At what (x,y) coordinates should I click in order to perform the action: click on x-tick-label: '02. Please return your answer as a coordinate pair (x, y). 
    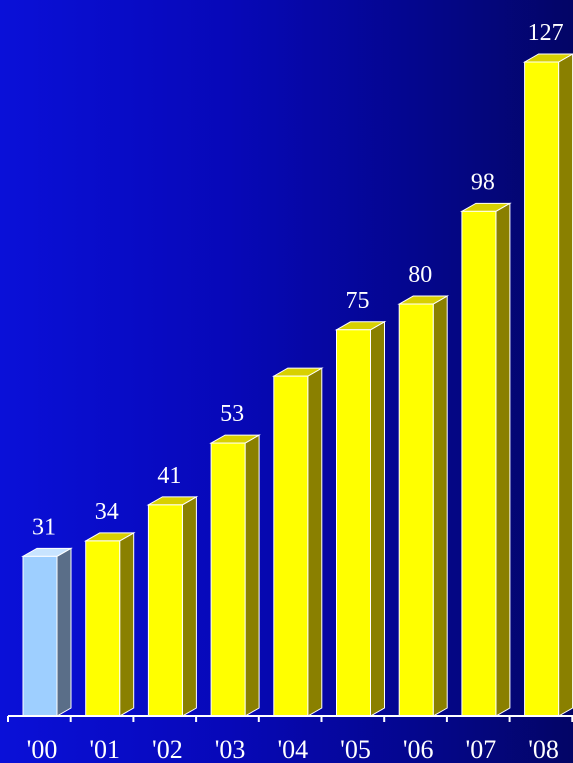
    Looking at the image, I should click on (167, 749).